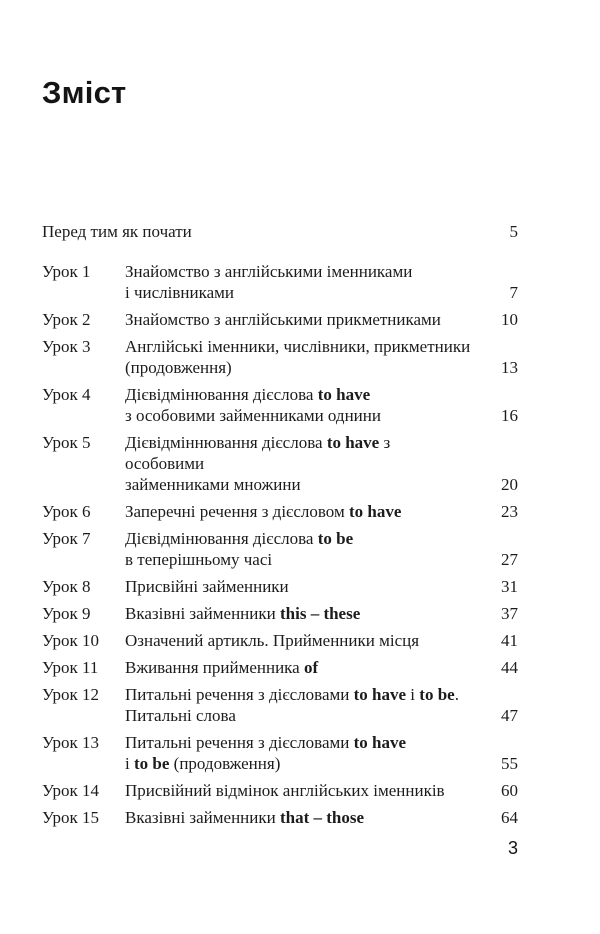  Describe the element at coordinates (66, 319) in the screenshot. I see `toc-entry-label: Урок 2` at that location.